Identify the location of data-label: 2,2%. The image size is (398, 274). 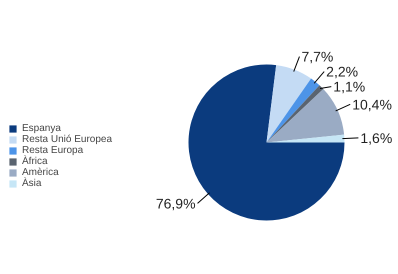
(342, 72).